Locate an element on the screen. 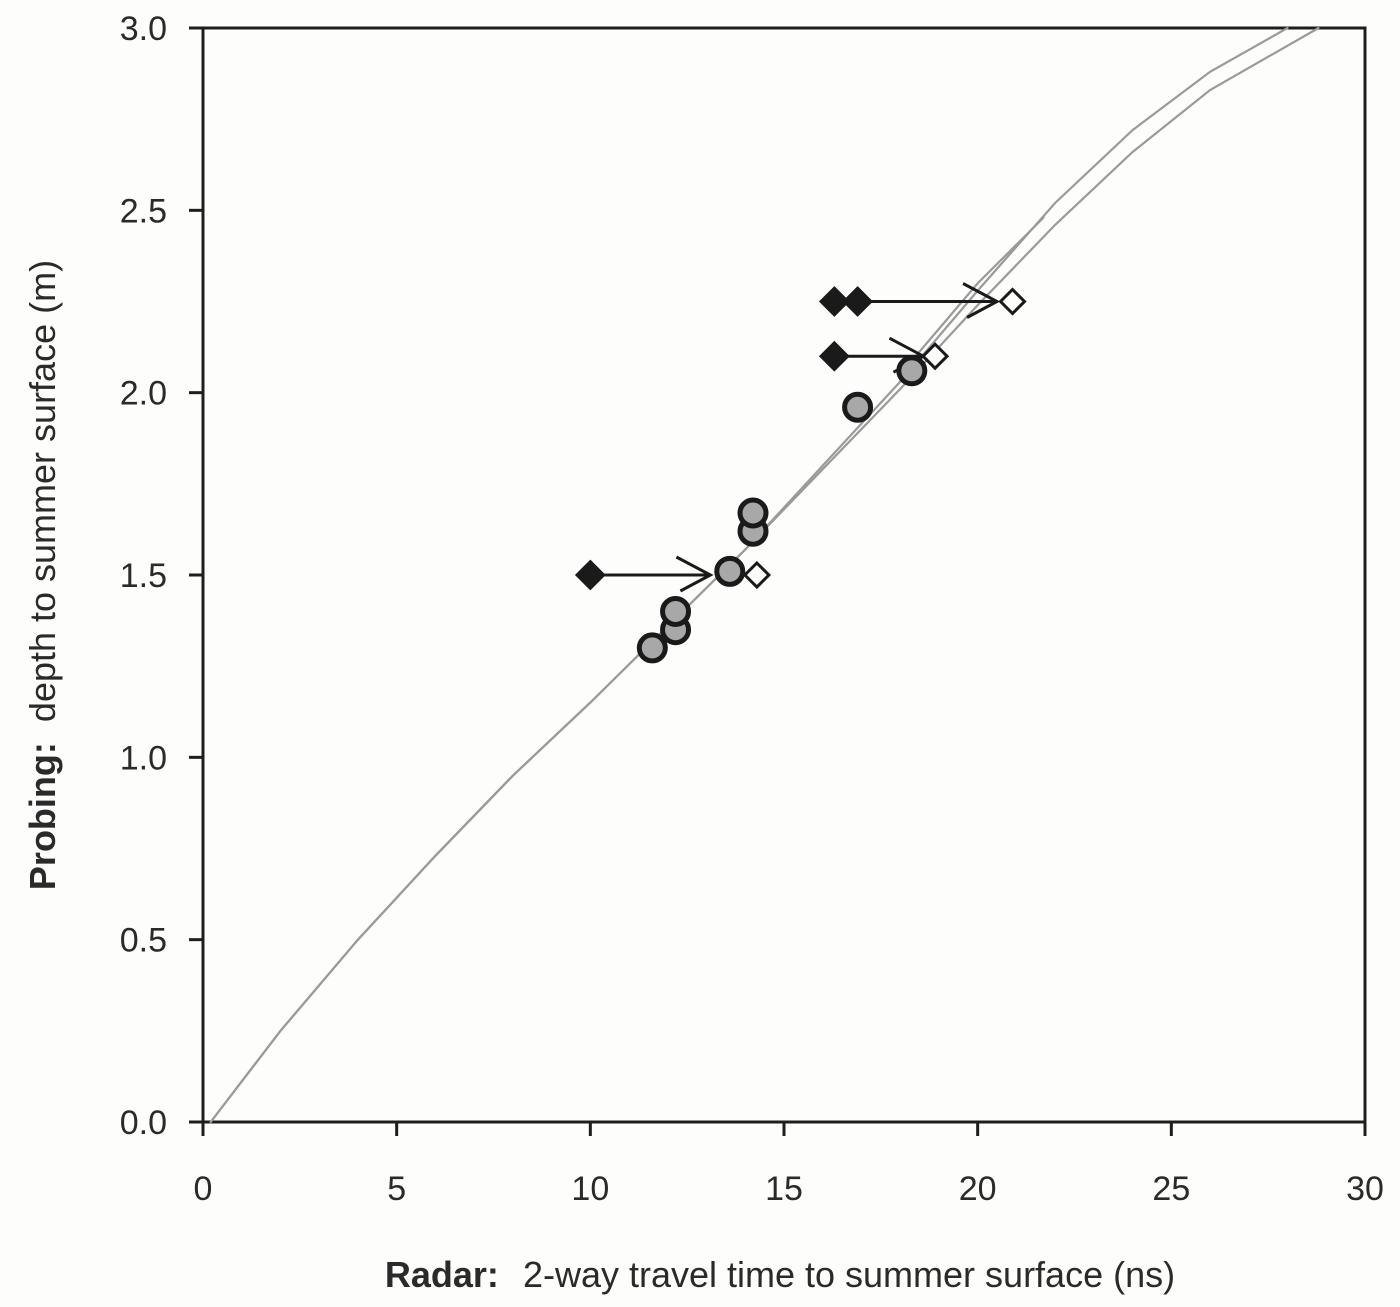 Image resolution: width=1400 pixels, height=1307 pixels. x-tick-label: 0 is located at coordinates (203, 1189).